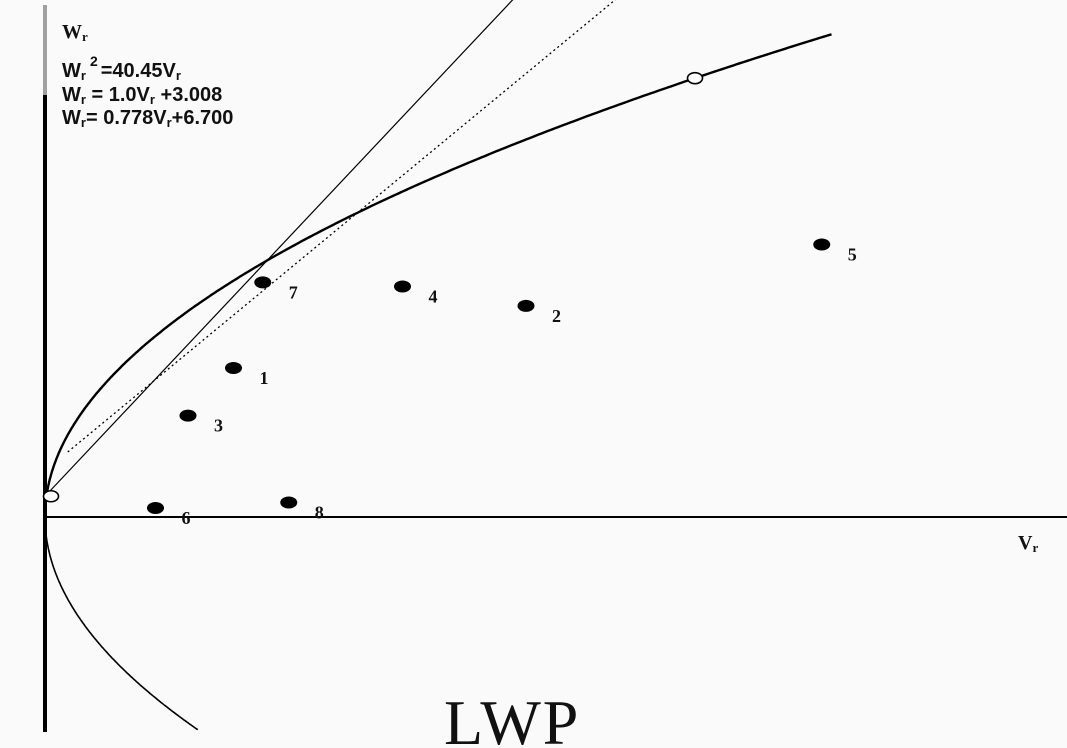 The width and height of the screenshot is (1067, 748). What do you see at coordinates (293, 292) in the screenshot?
I see `data-point-label-7: 7` at bounding box center [293, 292].